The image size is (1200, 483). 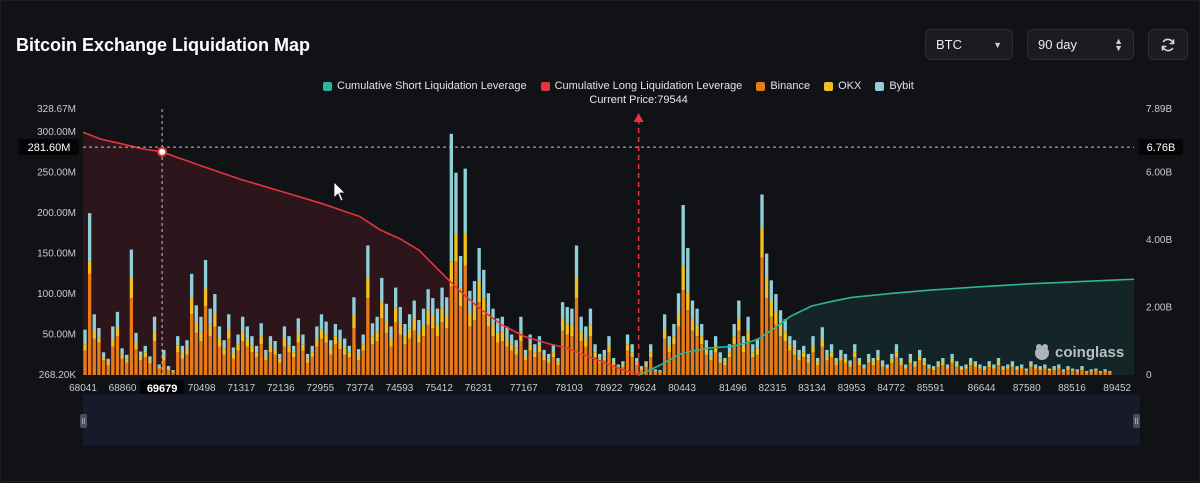 I want to click on legend-item-okx: OKX, so click(x=842, y=86).